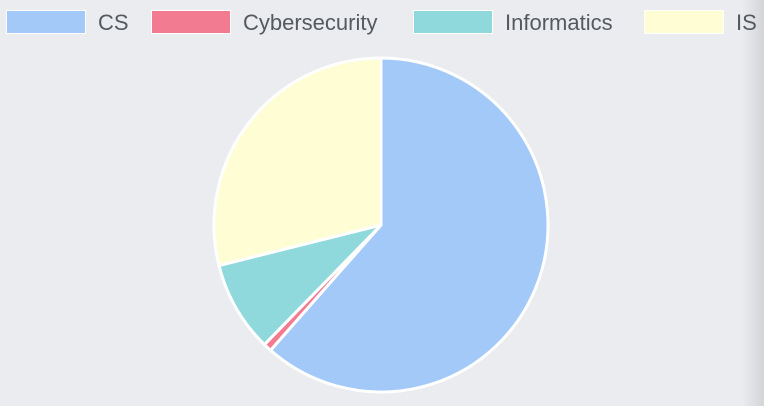 Image resolution: width=764 pixels, height=406 pixels. Describe the element at coordinates (753, 203) in the screenshot. I see `right-edge-shadow` at that location.